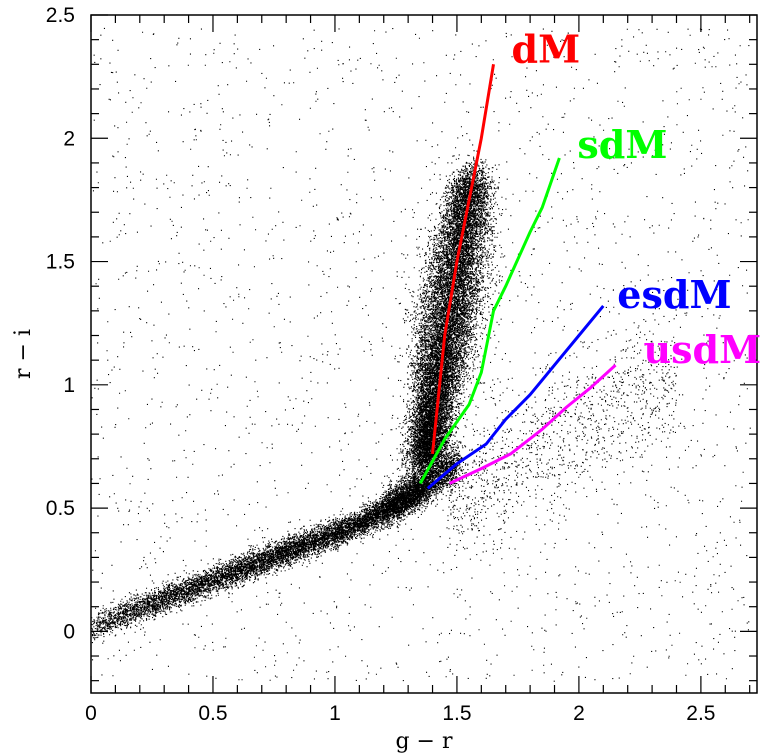 The width and height of the screenshot is (761, 753). Describe the element at coordinates (60, 508) in the screenshot. I see `y-tick-label: 0.5` at that location.